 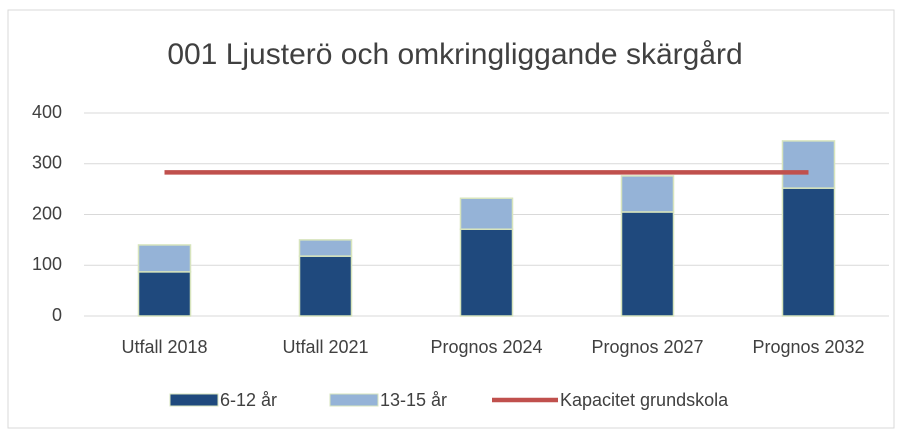 I want to click on x-tick-label: Utfall 2021, so click(x=325, y=347).